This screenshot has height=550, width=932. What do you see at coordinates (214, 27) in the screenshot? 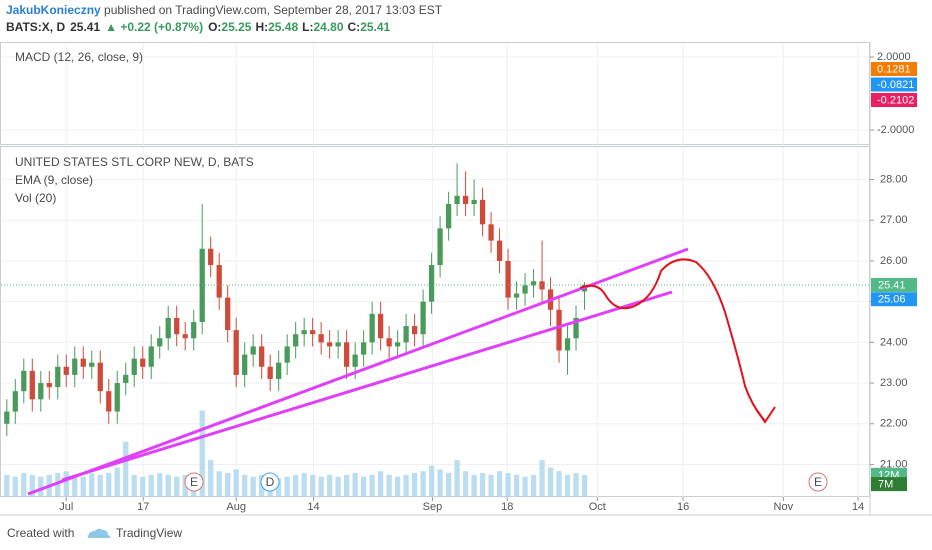
I see `ohlc-key: O:` at bounding box center [214, 27].